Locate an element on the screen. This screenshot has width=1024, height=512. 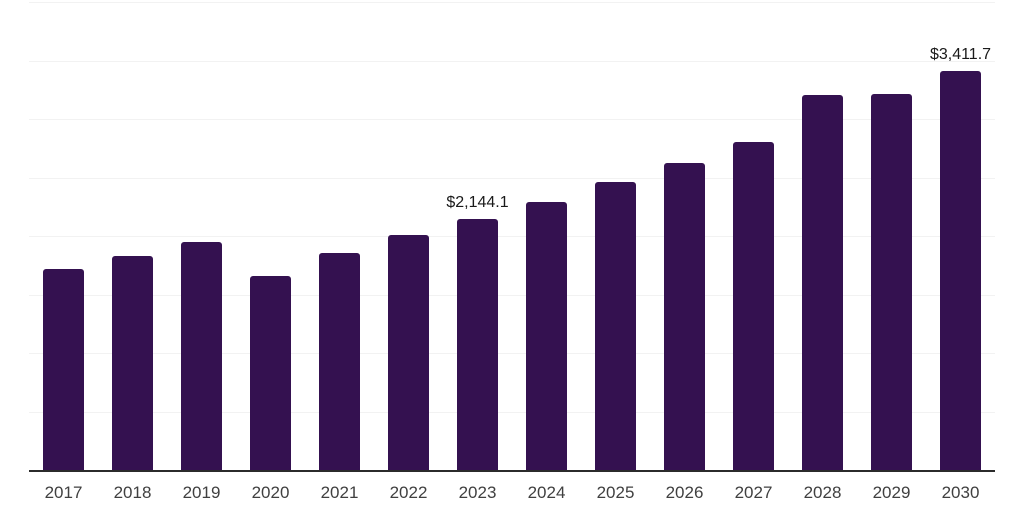
x-tick-2021: 2021 is located at coordinates (339, 492).